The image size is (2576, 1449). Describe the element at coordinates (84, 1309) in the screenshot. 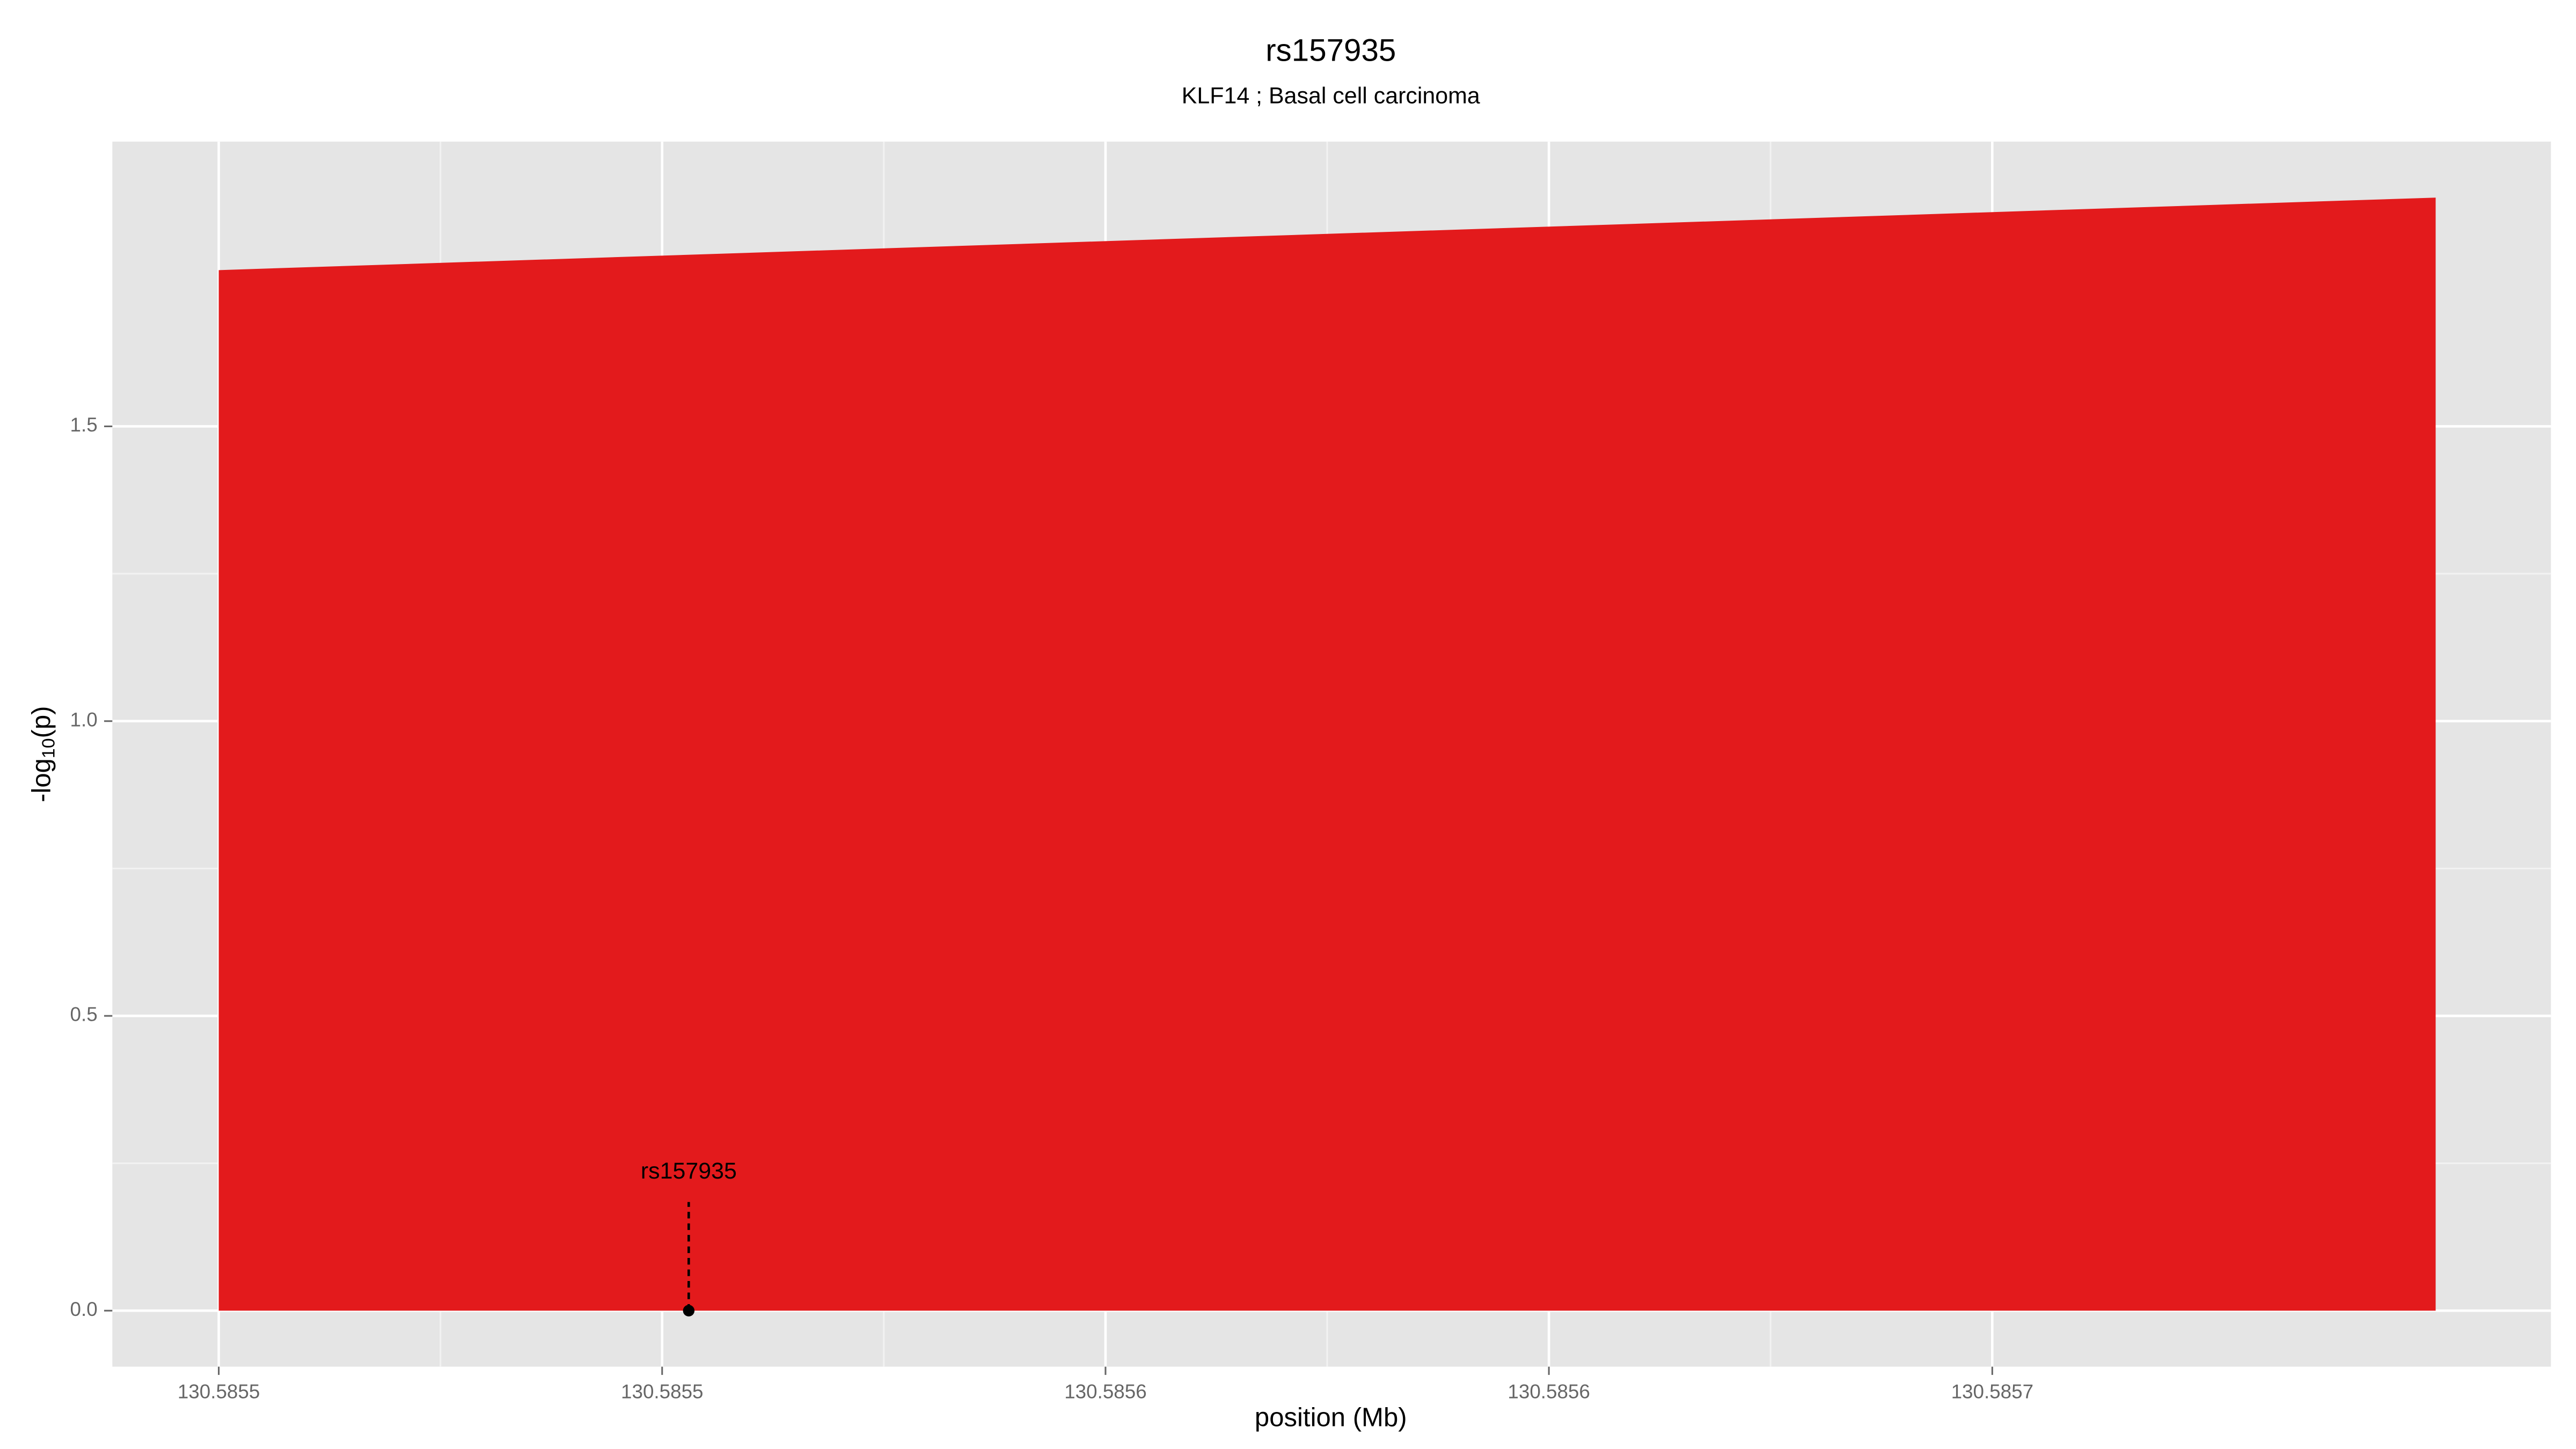

I see `y-tick-label: 0.0` at that location.